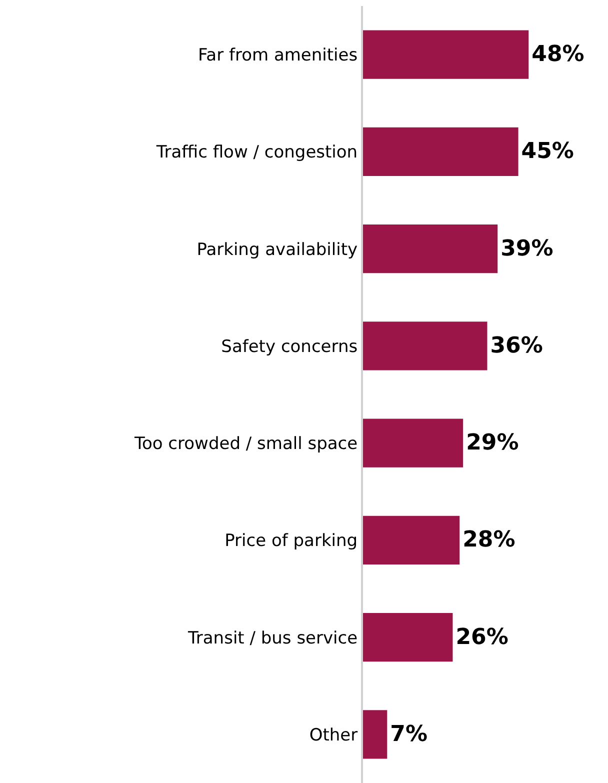 This screenshot has height=783, width=608. What do you see at coordinates (245, 444) in the screenshot?
I see `y-tick-label: Too crowded / small space` at bounding box center [245, 444].